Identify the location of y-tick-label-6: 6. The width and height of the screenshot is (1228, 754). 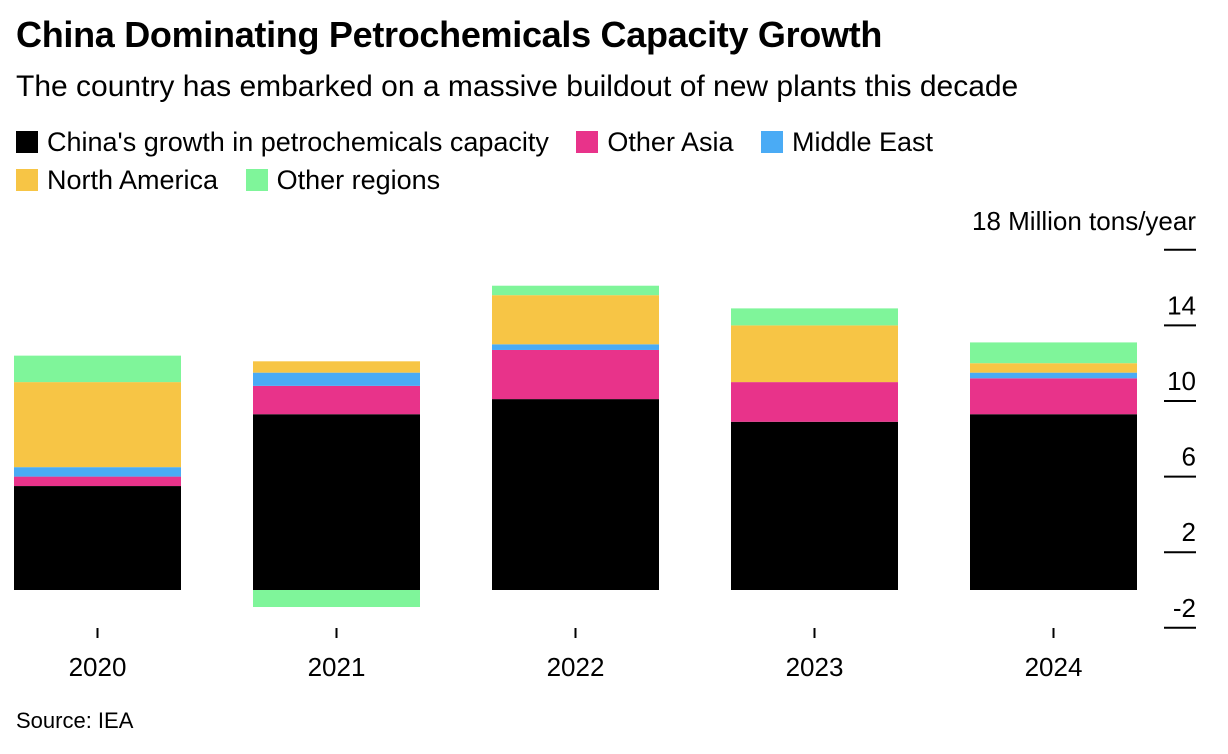
(1189, 457).